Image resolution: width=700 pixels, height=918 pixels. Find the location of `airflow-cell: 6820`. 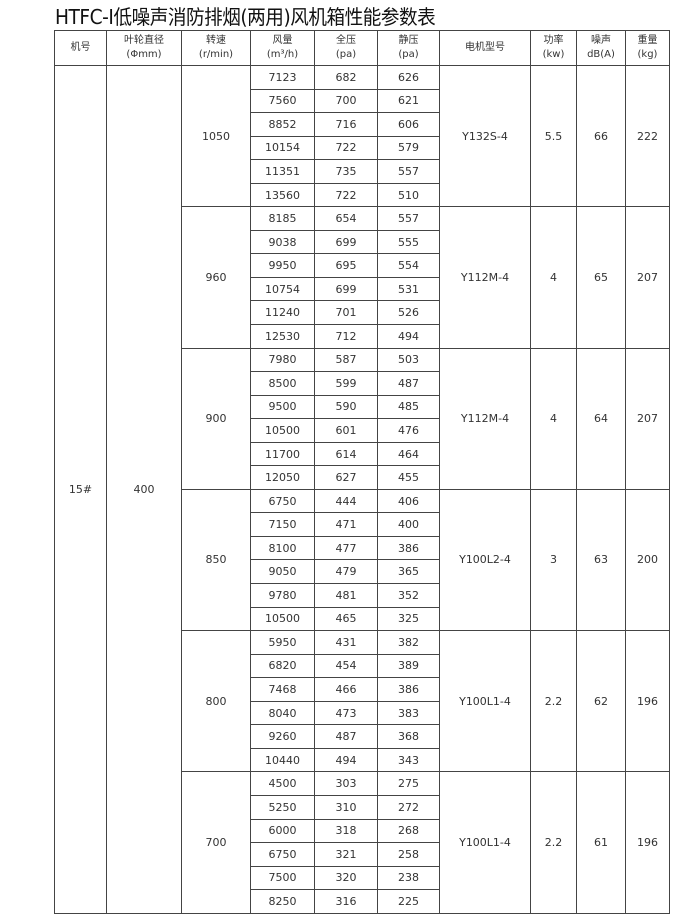

airflow-cell: 6820 is located at coordinates (282, 666).